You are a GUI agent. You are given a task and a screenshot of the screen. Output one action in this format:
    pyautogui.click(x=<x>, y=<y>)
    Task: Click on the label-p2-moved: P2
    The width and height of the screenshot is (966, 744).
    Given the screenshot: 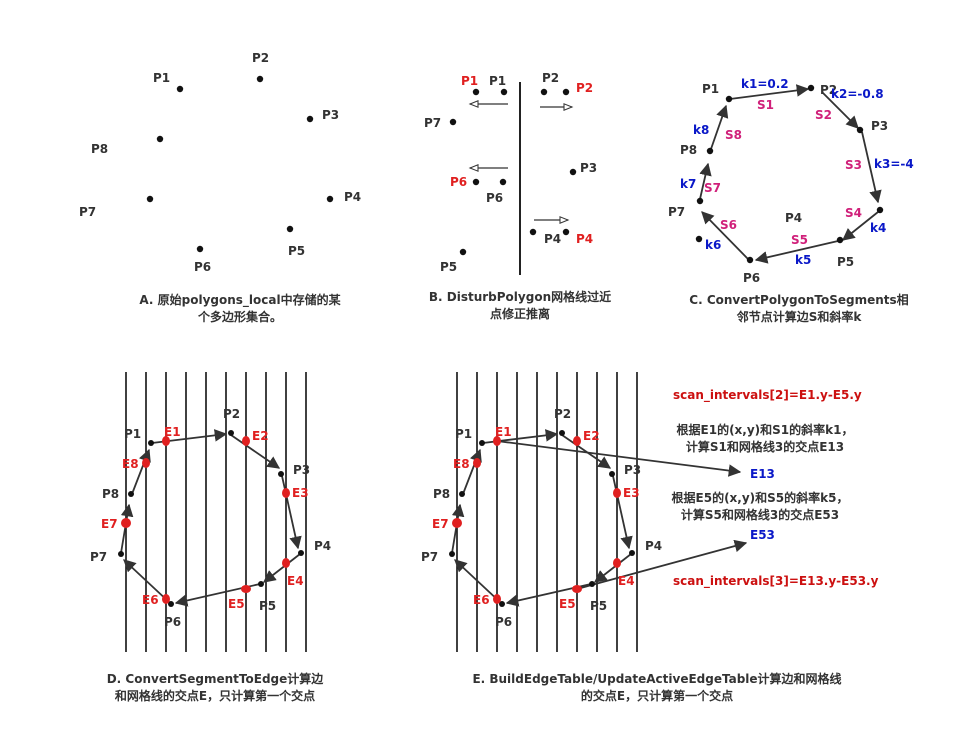 What is the action you would take?
    pyautogui.click(x=584, y=88)
    